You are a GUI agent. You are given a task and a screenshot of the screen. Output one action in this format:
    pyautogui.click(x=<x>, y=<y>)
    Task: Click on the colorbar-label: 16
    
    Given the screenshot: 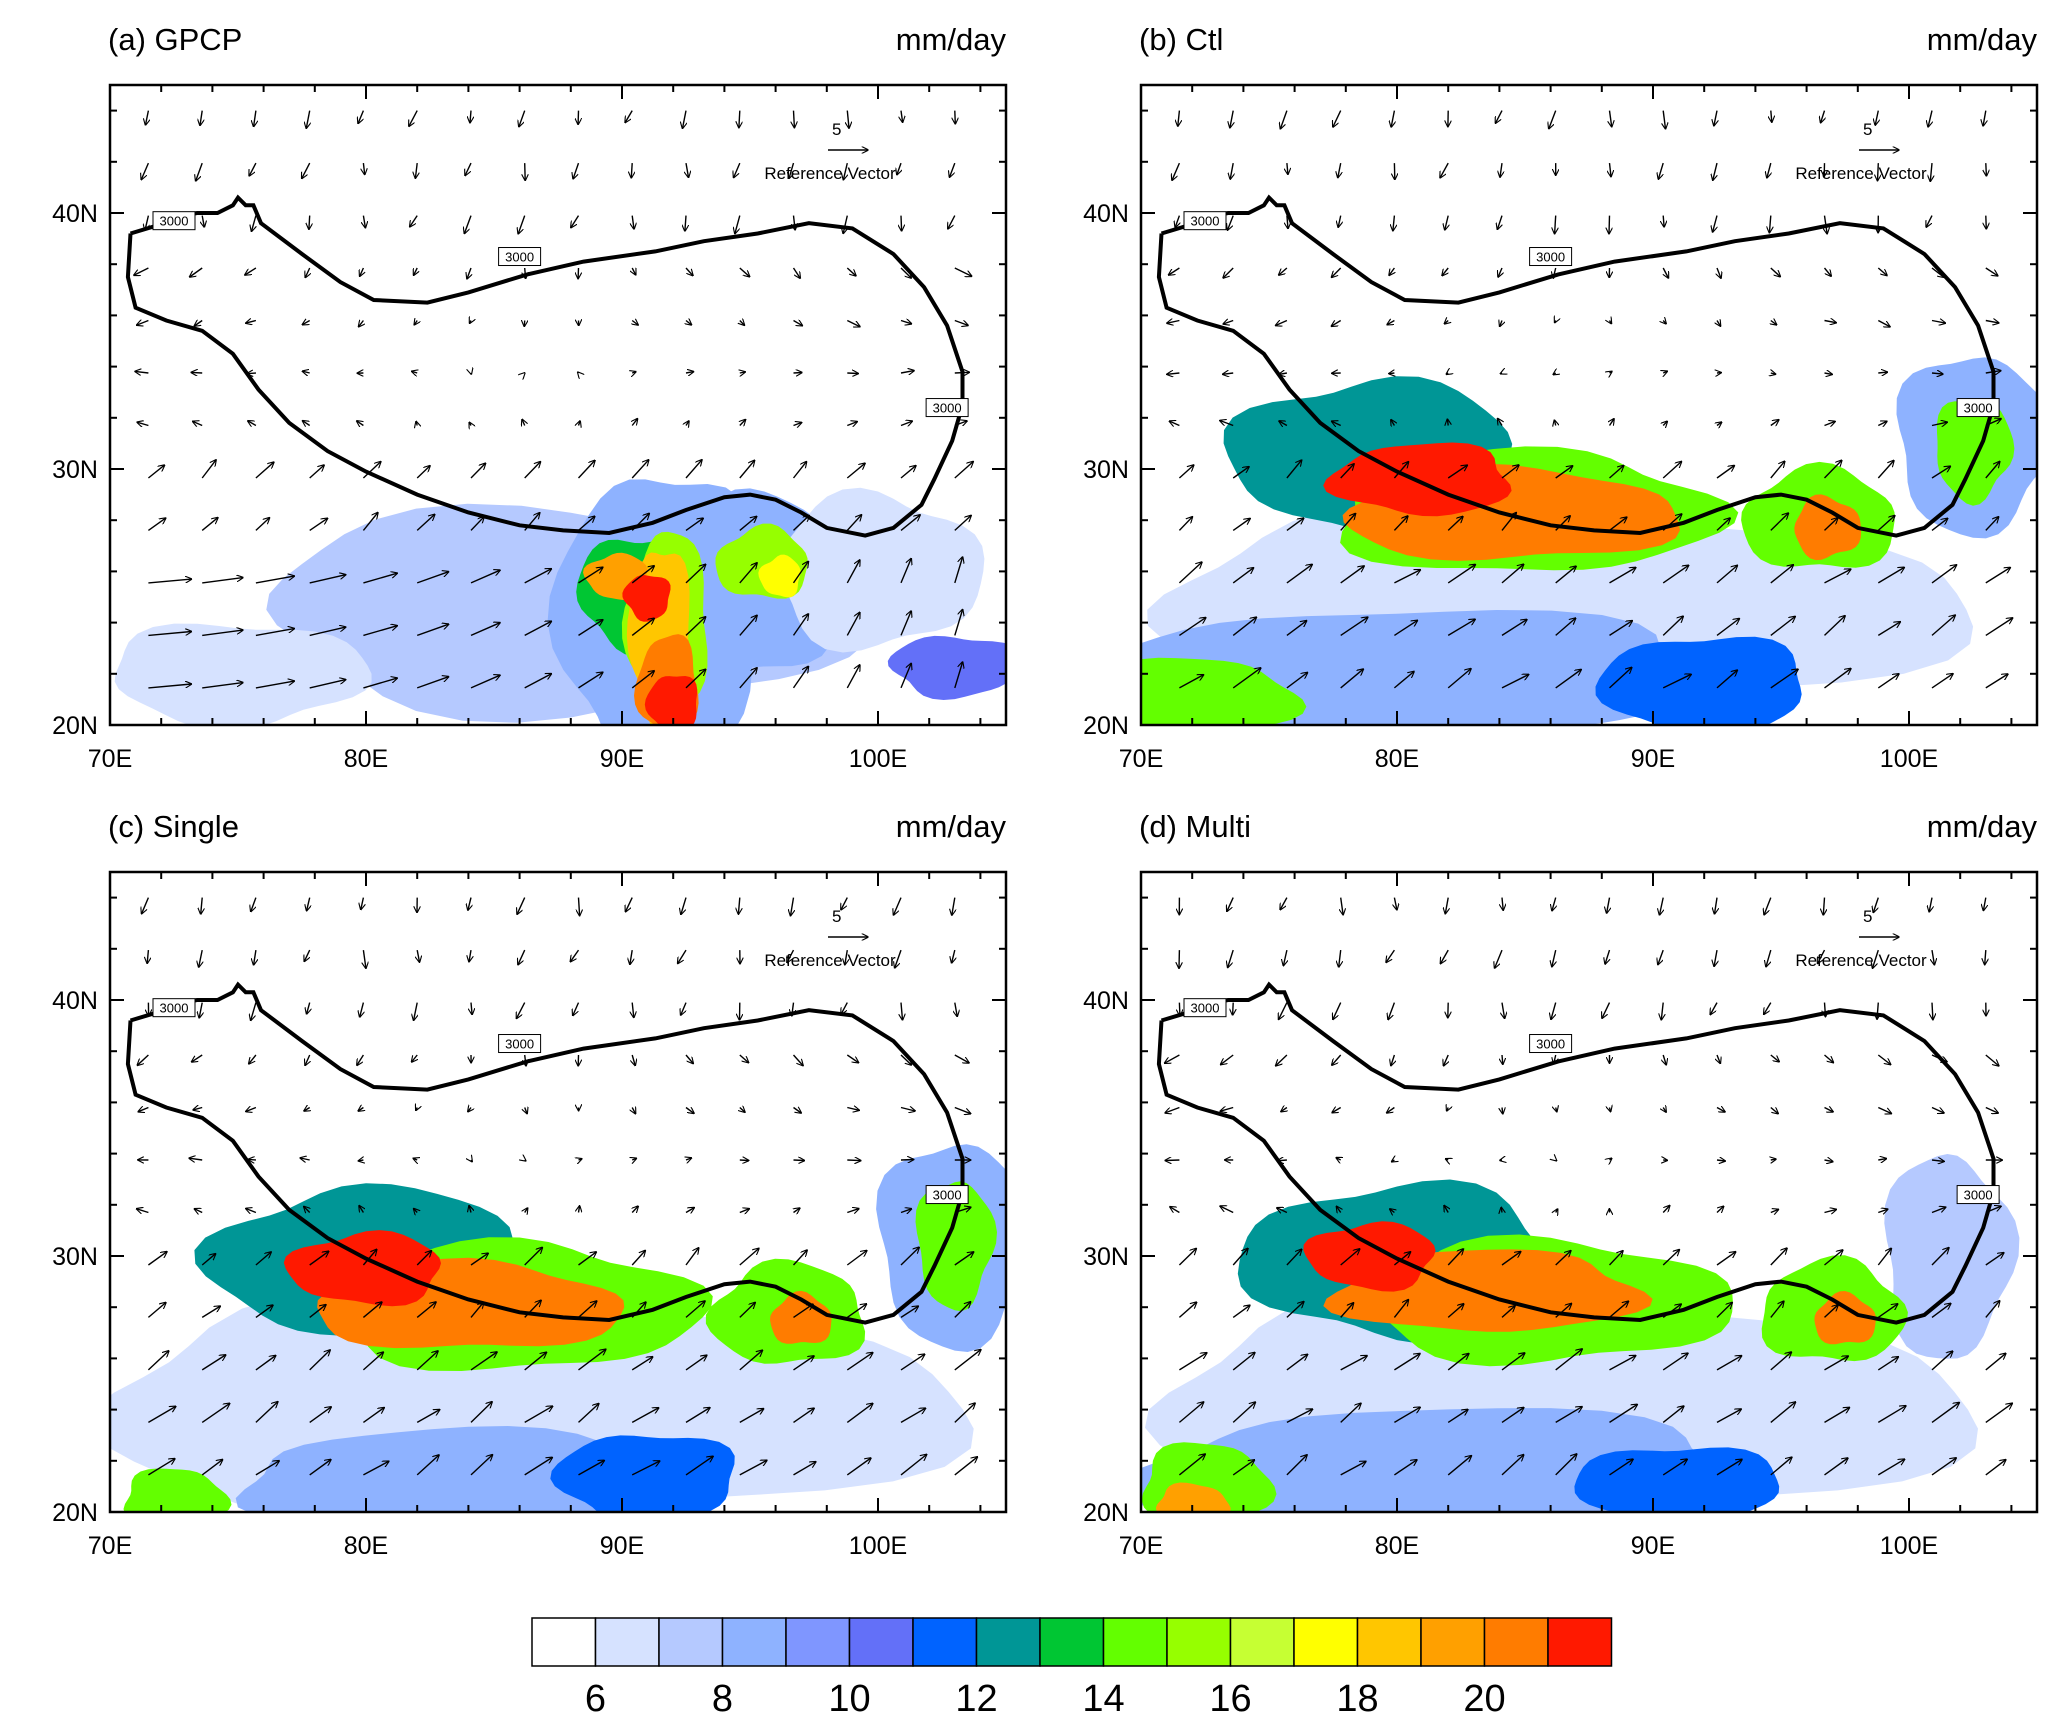 What is the action you would take?
    pyautogui.click(x=1230, y=1699)
    